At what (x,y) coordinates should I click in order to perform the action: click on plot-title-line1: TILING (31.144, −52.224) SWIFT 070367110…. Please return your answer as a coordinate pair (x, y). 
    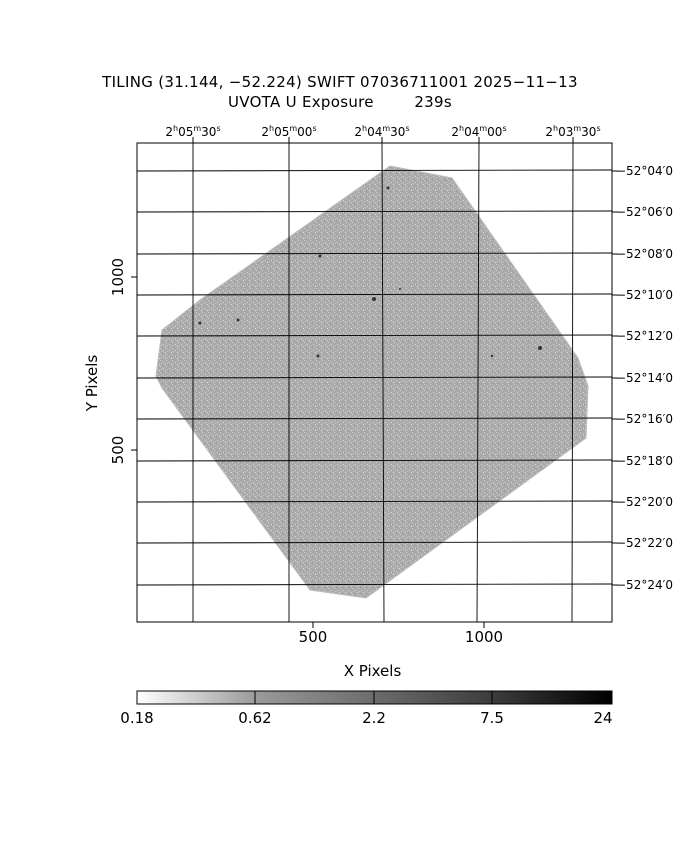
    Looking at the image, I should click on (340, 82).